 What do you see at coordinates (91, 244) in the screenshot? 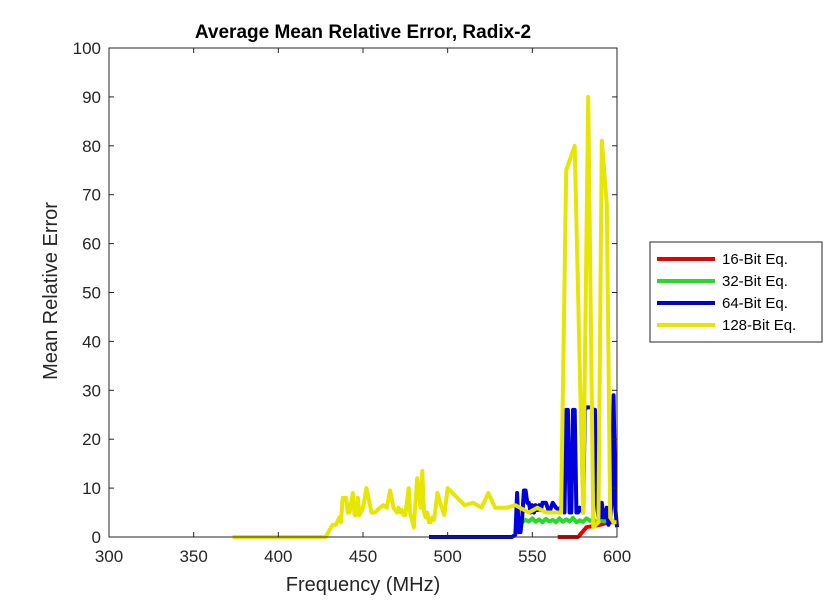
I see `y-tick-label: 60` at bounding box center [91, 244].